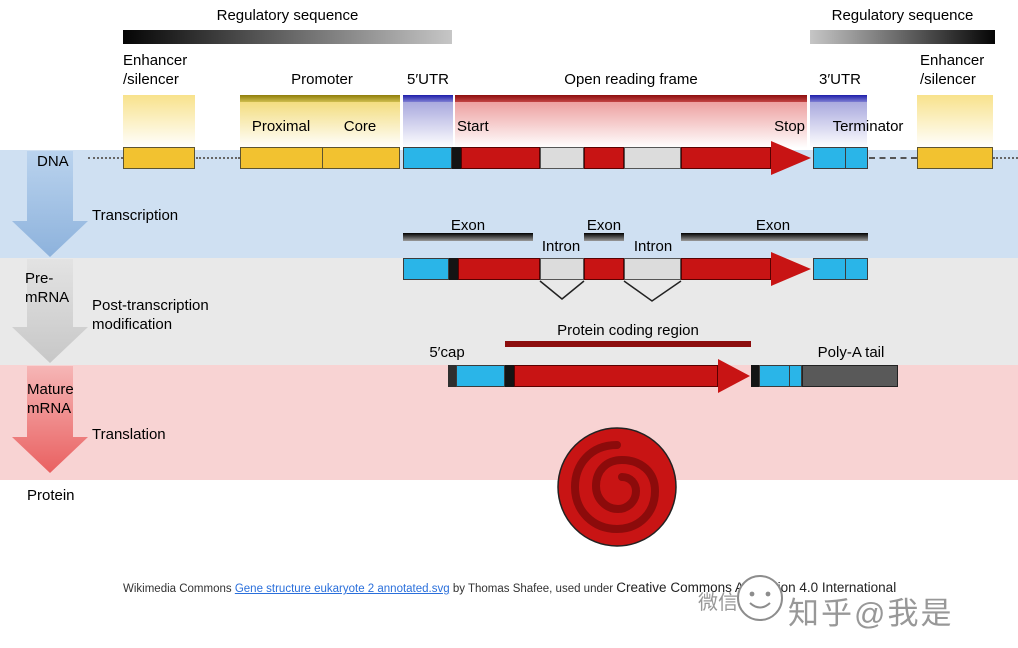 Image resolution: width=1018 pixels, height=648 pixels. I want to click on stop-label: Stop, so click(789, 126).